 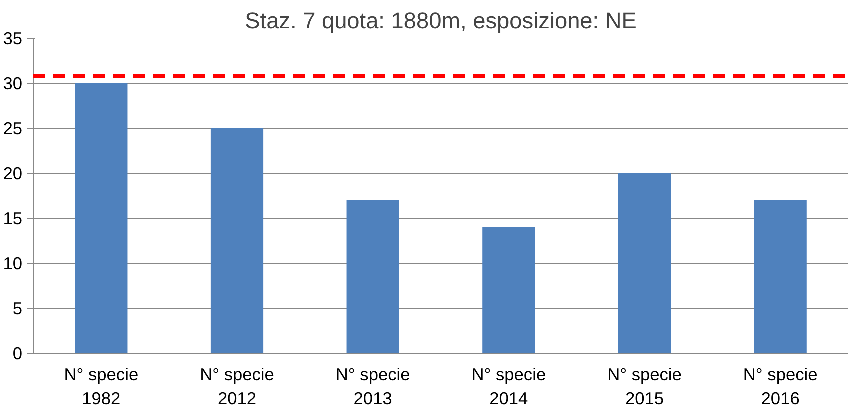 I want to click on x-tick-label: N° specie 2015, so click(x=645, y=386).